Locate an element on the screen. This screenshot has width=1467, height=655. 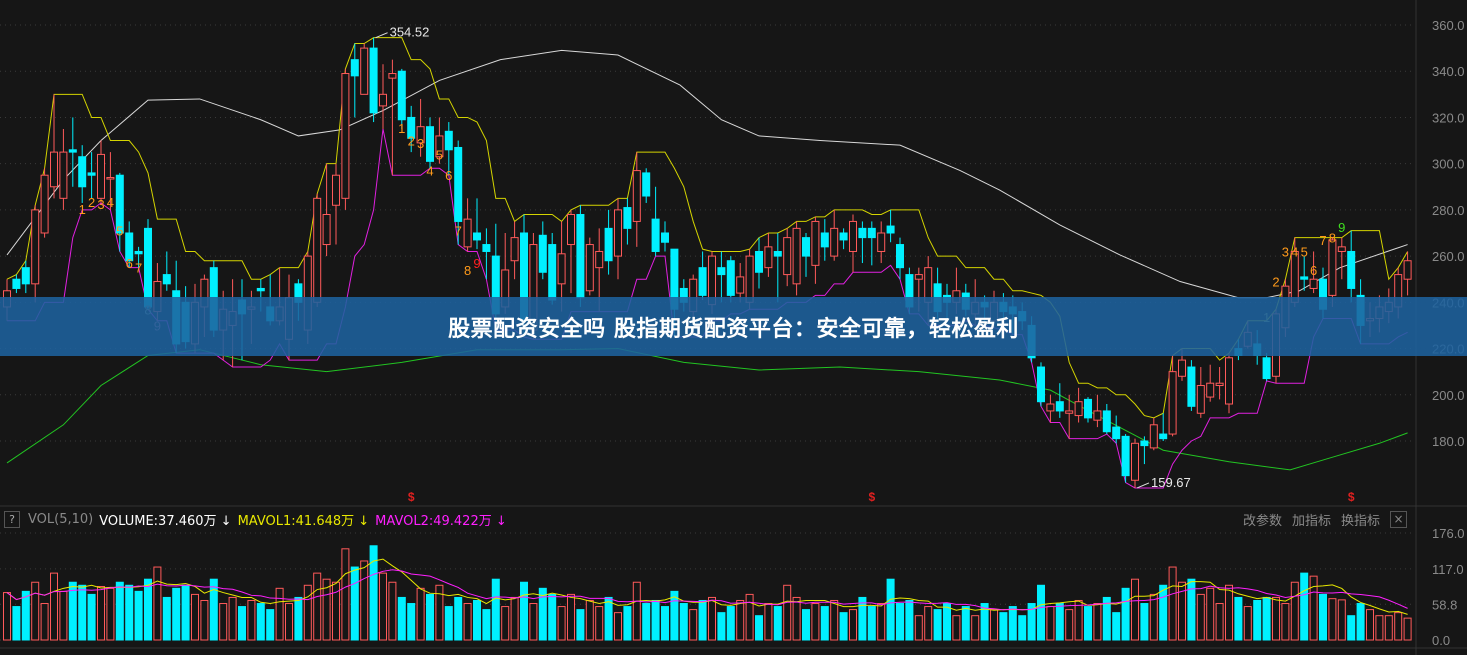
td-count-label: 2 is located at coordinates (91, 202).